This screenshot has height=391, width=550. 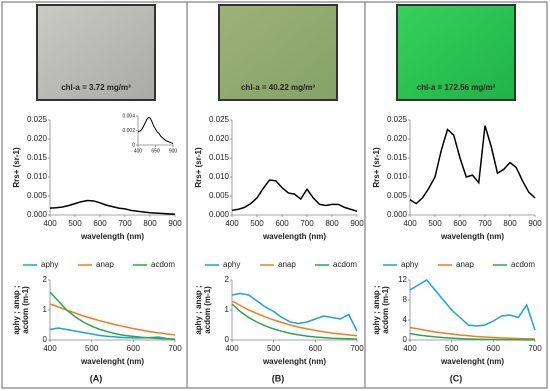 What do you see at coordinates (405, 299) in the screenshot?
I see `y-tick-label: 8` at bounding box center [405, 299].